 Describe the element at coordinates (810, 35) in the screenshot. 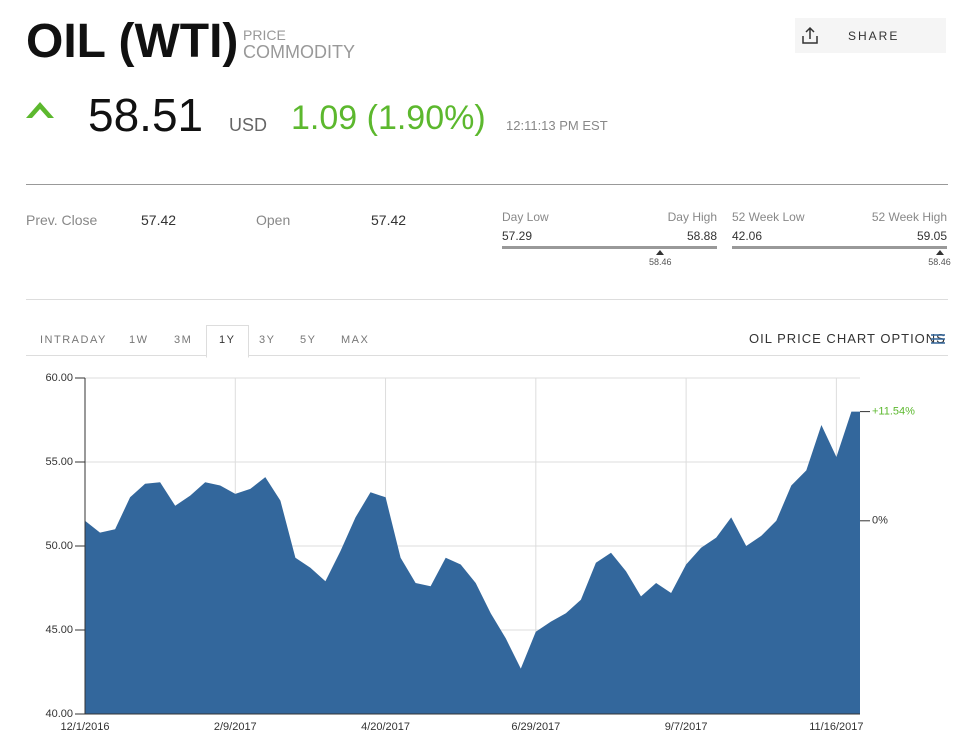

I see `share-icon` at that location.